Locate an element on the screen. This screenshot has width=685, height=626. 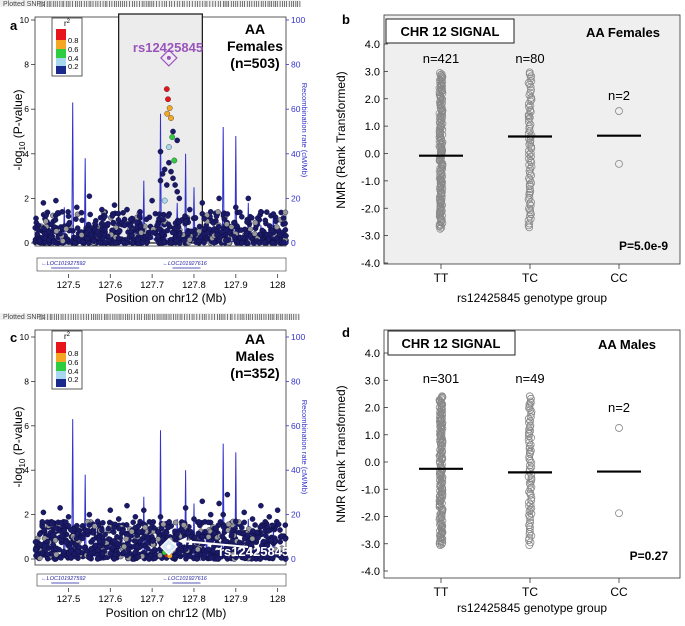
y-axis: 4.0 3.0 2.0 1.0 0.0 -1.0 -2.0 -3.0 -4.0 is located at coordinates (374, 463).